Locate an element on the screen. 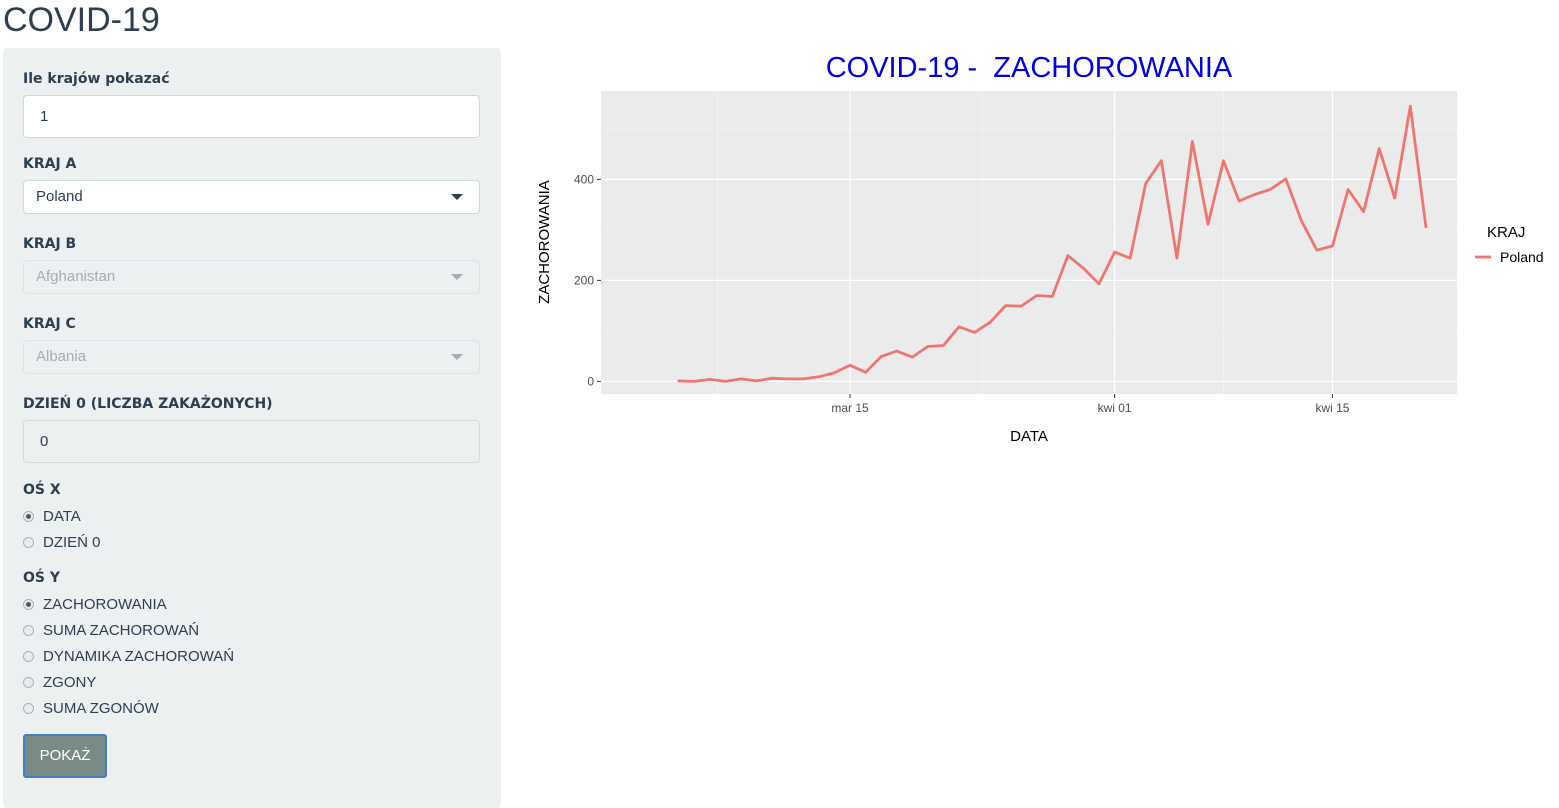  radio-label: ZGONY is located at coordinates (70, 682).